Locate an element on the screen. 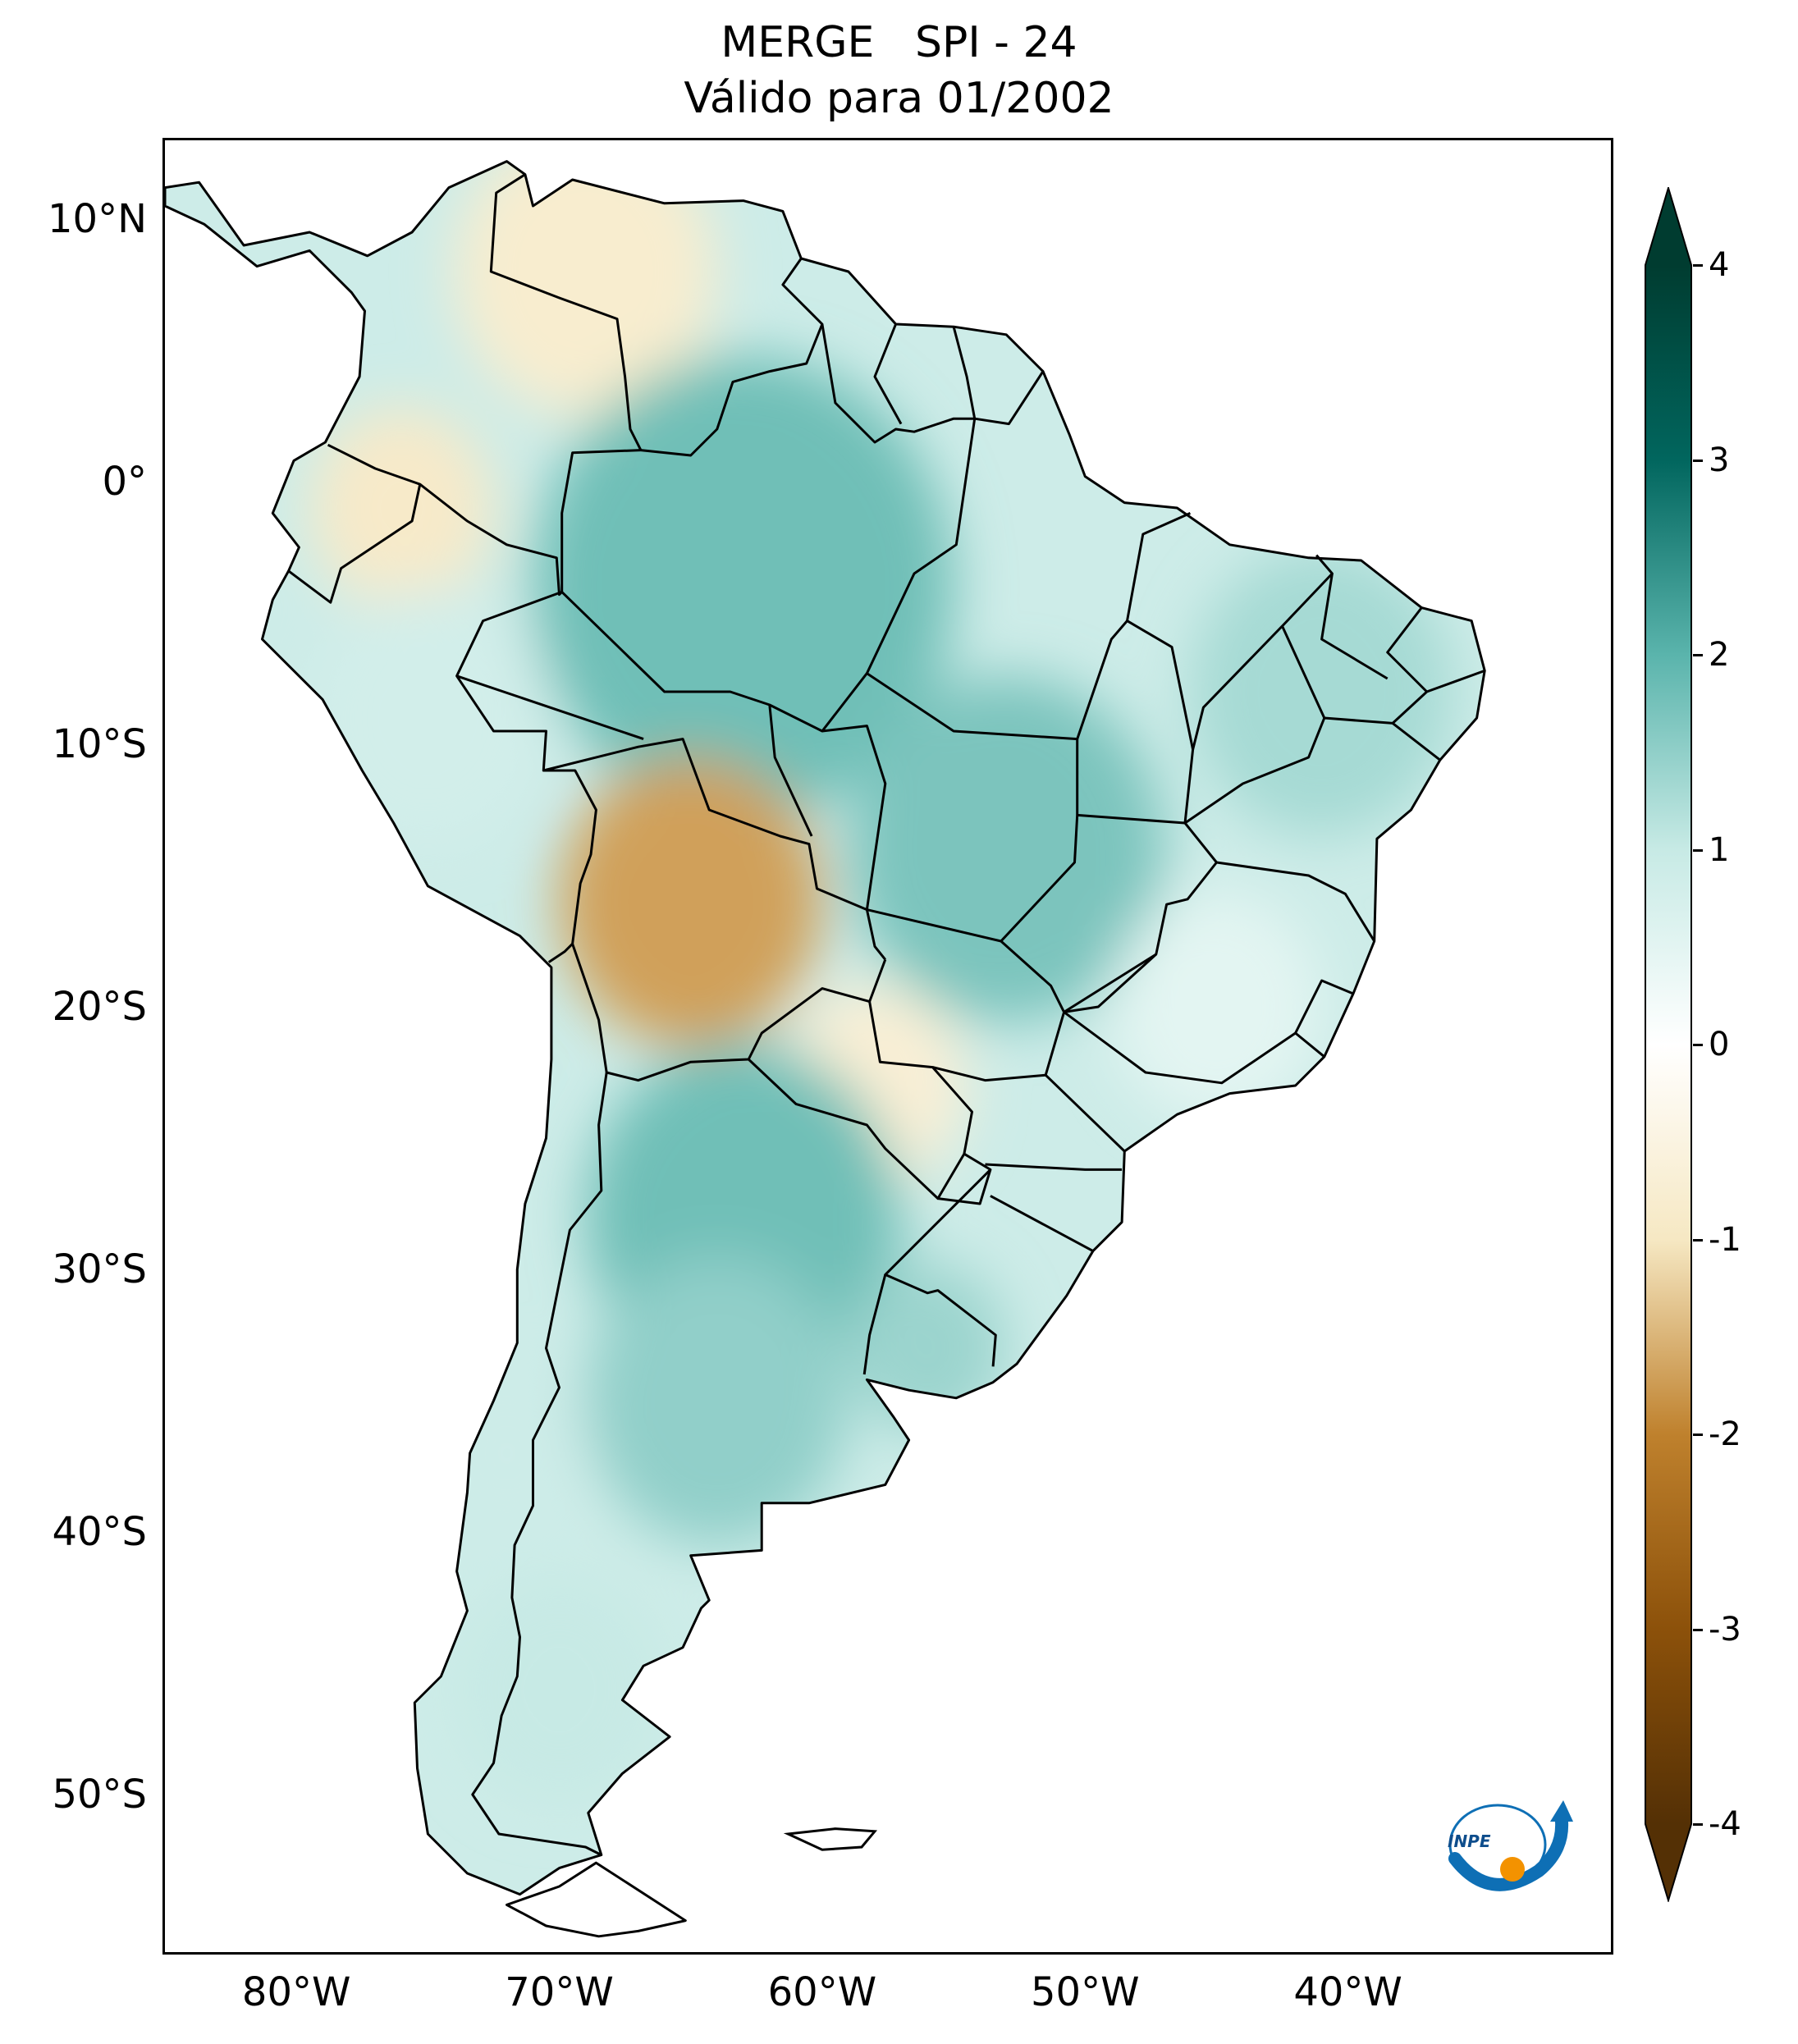  logo-arc is located at coordinates (1508, 1853).